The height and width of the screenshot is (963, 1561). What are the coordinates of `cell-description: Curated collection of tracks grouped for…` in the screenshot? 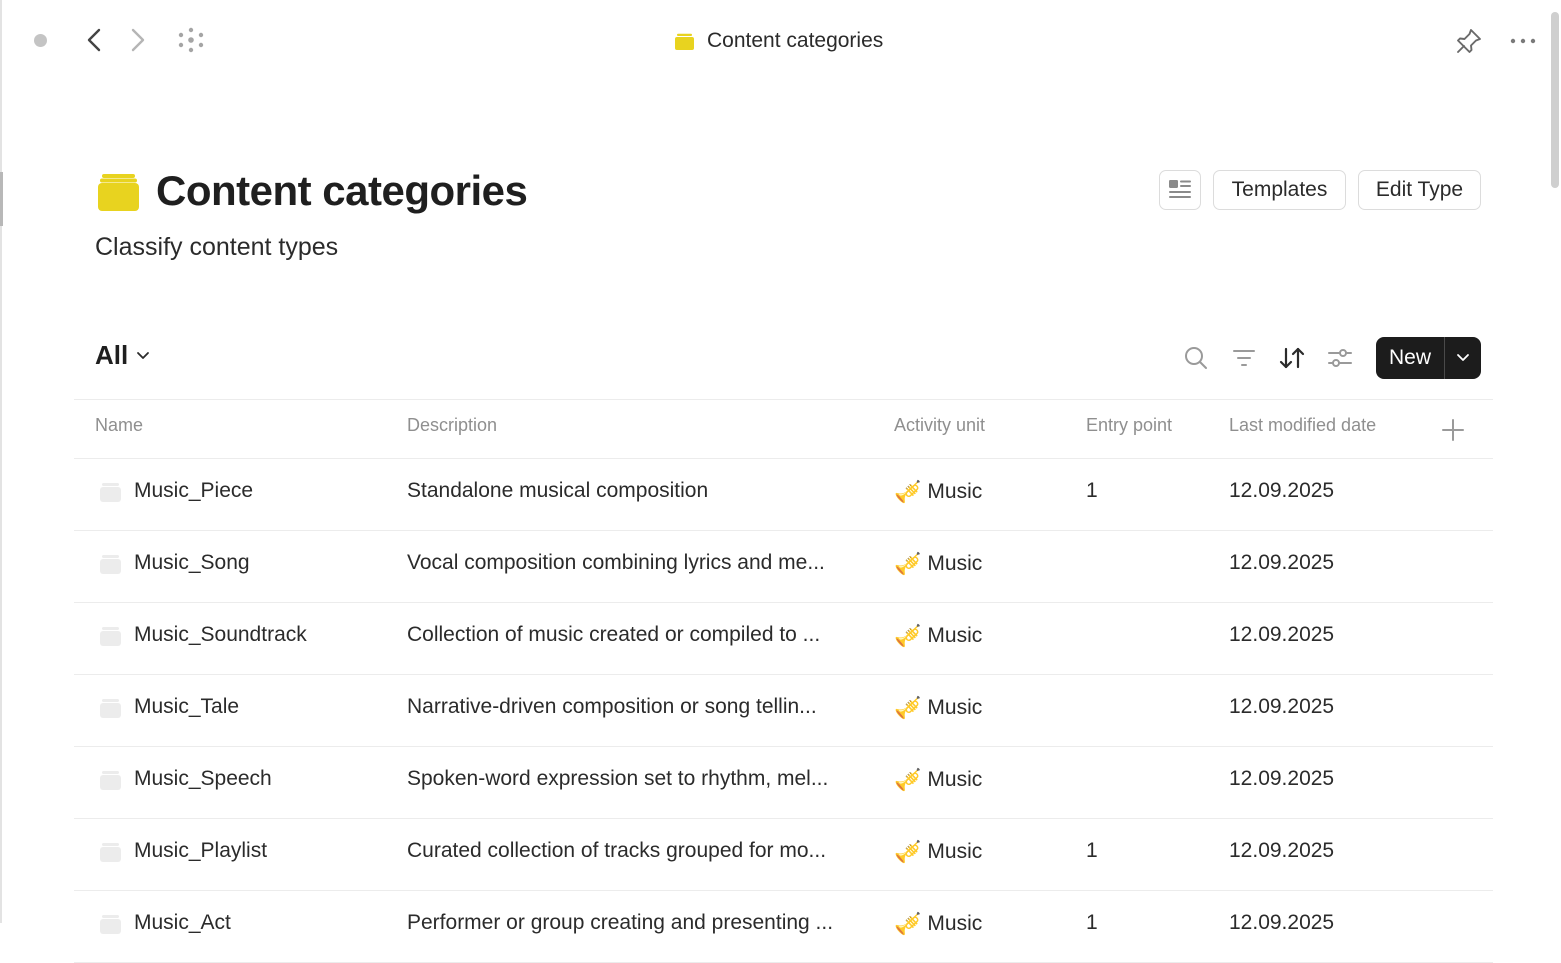 It's located at (617, 850).